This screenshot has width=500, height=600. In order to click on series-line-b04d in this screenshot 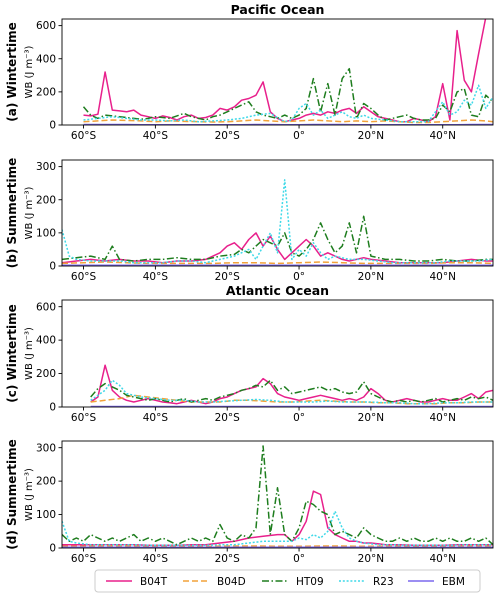, I will do `click(288, 121)`.